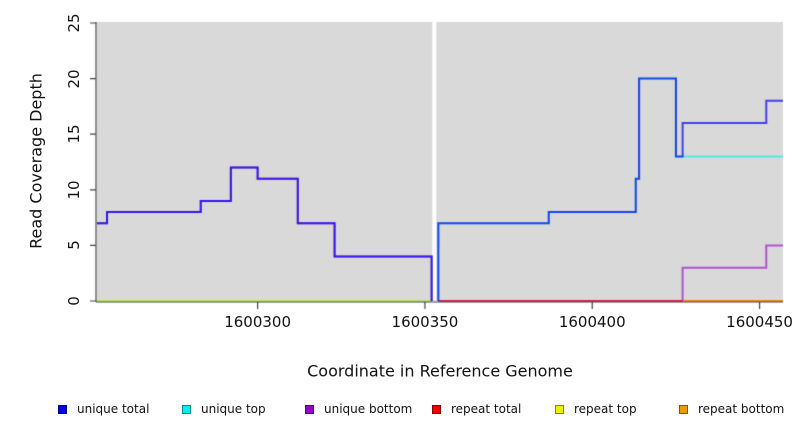  I want to click on legend-label: unique total, so click(113, 409).